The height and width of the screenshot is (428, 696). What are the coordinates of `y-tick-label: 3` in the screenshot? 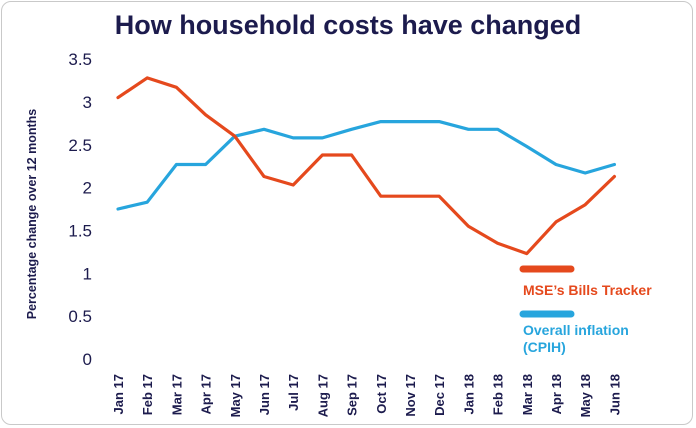 It's located at (87, 102).